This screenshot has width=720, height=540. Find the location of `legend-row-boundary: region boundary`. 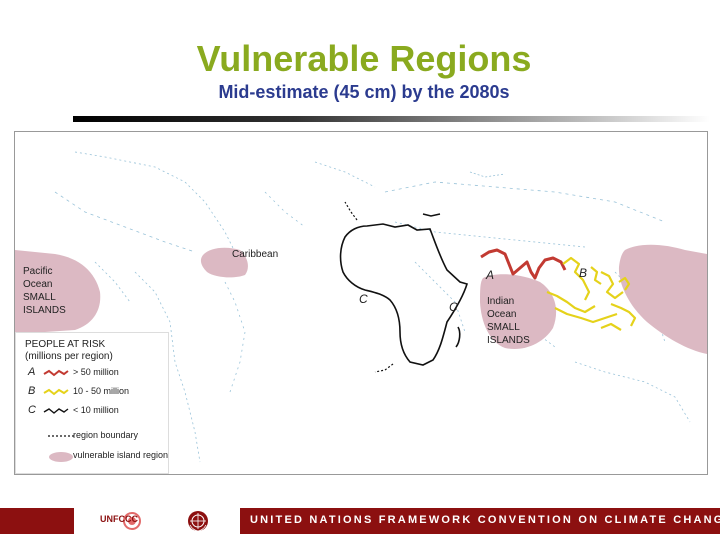

legend-row-boundary: region boundary is located at coordinates (95, 436).